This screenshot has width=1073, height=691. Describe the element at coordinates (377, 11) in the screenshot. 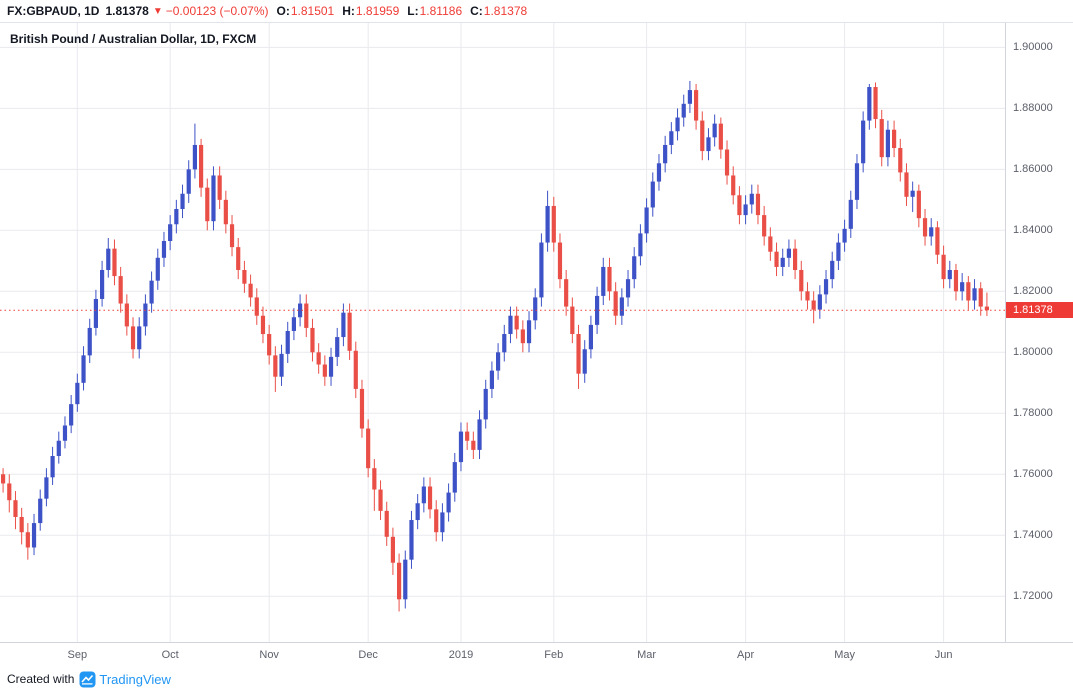

I see `high-value: 1.81959` at that location.